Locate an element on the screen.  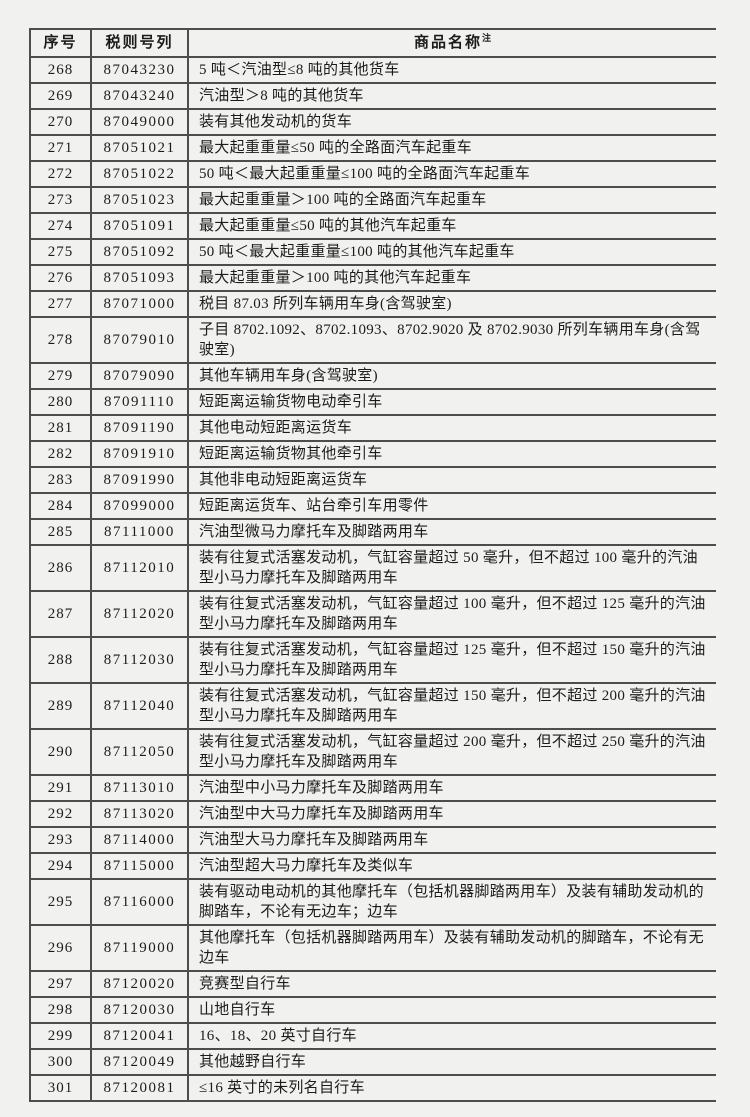
table-row: 275 87051092 50 吨＜最大起重重量≤100 吨的其他汽车起重车 is located at coordinates (372, 252).